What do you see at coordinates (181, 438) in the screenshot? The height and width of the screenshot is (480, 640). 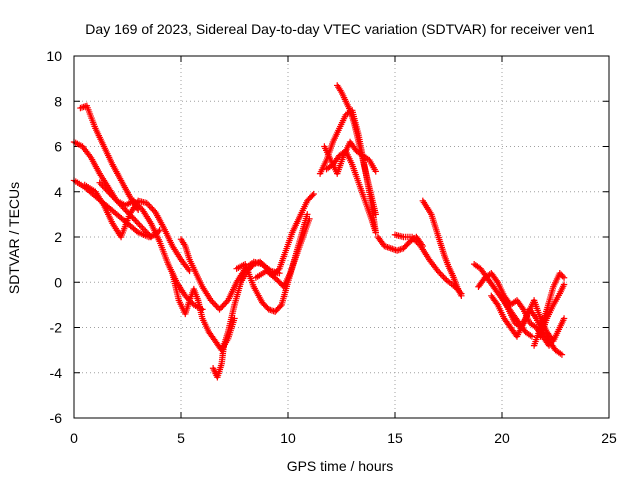 I see `x-tick-label: 5` at bounding box center [181, 438].